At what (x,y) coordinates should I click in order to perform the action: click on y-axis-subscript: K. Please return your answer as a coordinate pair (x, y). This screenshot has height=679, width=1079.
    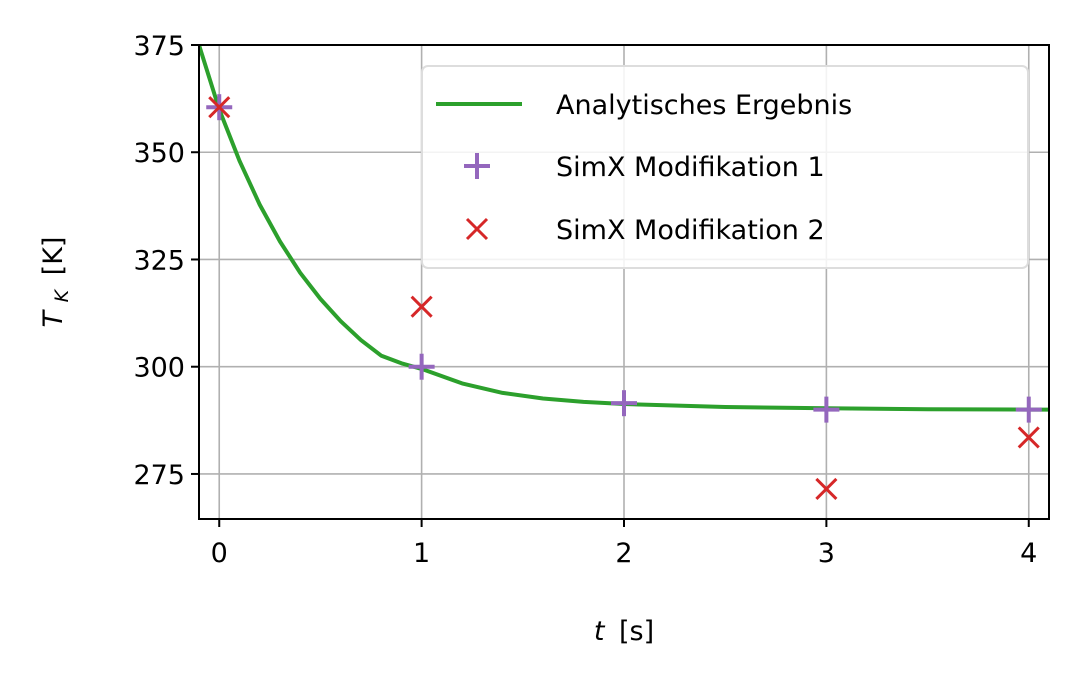
    Looking at the image, I should click on (62, 295).